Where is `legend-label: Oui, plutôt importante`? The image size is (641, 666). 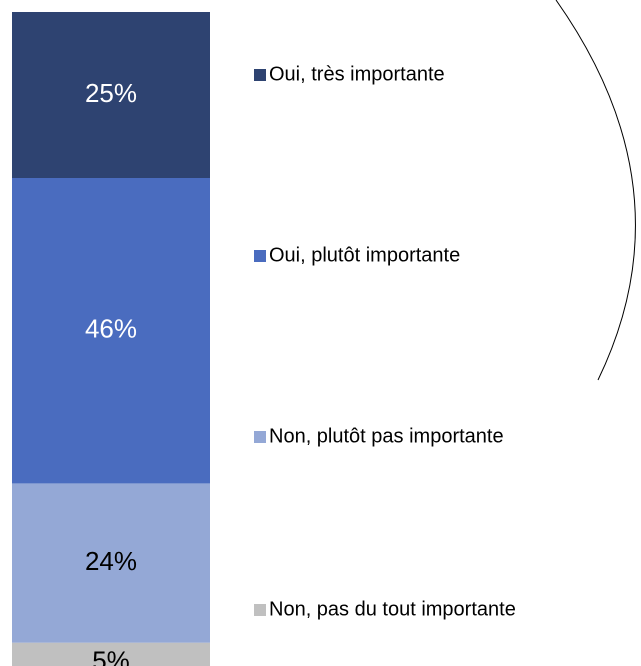 legend-label: Oui, plutôt importante is located at coordinates (364, 255).